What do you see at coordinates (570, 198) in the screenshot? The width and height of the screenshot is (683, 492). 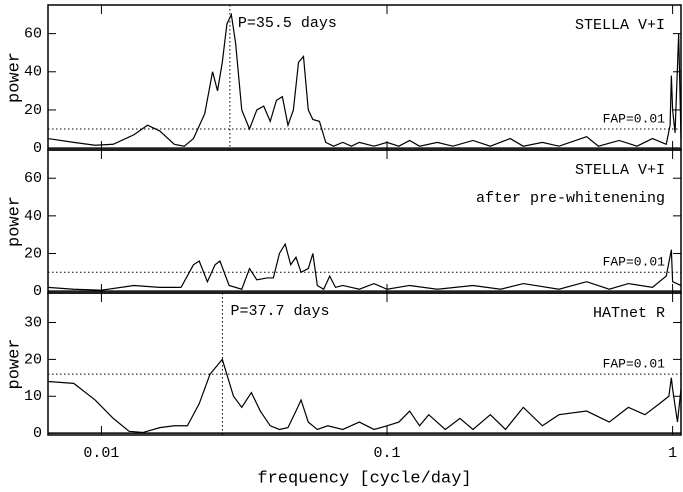 I see `panel-title: after pre-whitenening` at bounding box center [570, 198].